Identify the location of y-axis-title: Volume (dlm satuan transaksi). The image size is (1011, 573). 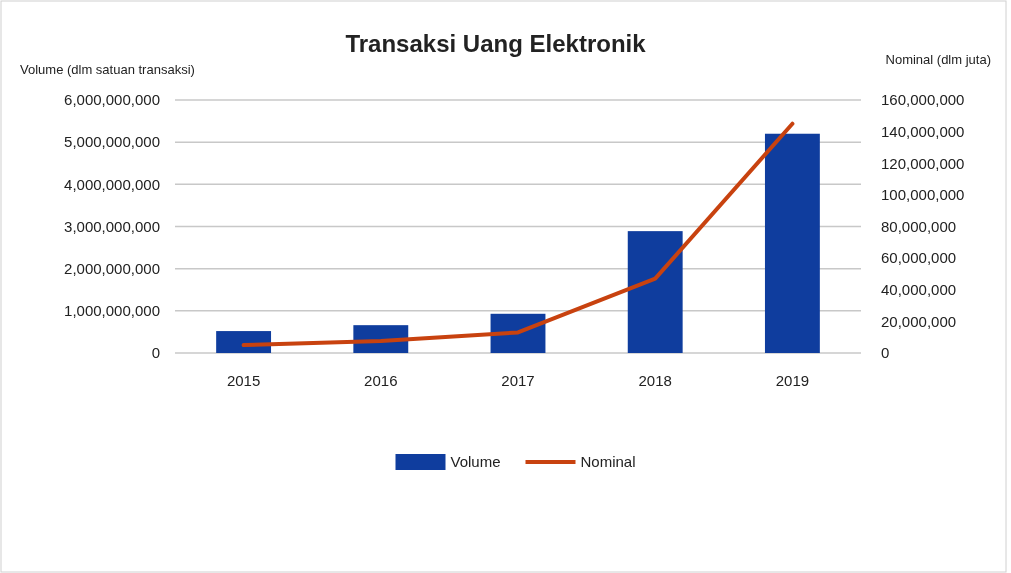
(107, 69).